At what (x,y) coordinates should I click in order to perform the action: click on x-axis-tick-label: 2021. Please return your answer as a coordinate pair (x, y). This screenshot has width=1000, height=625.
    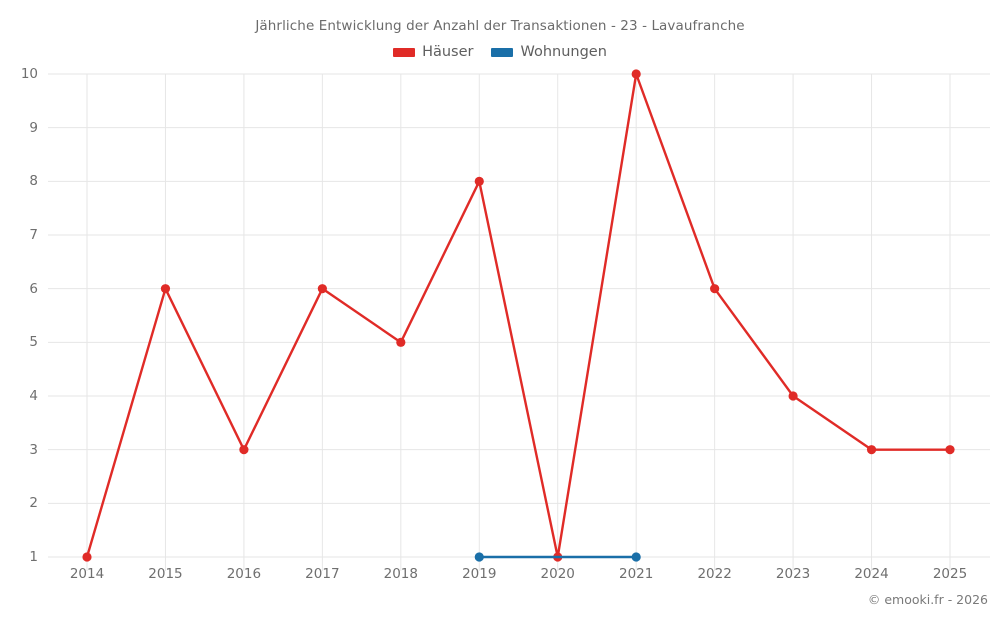
    Looking at the image, I should click on (636, 574).